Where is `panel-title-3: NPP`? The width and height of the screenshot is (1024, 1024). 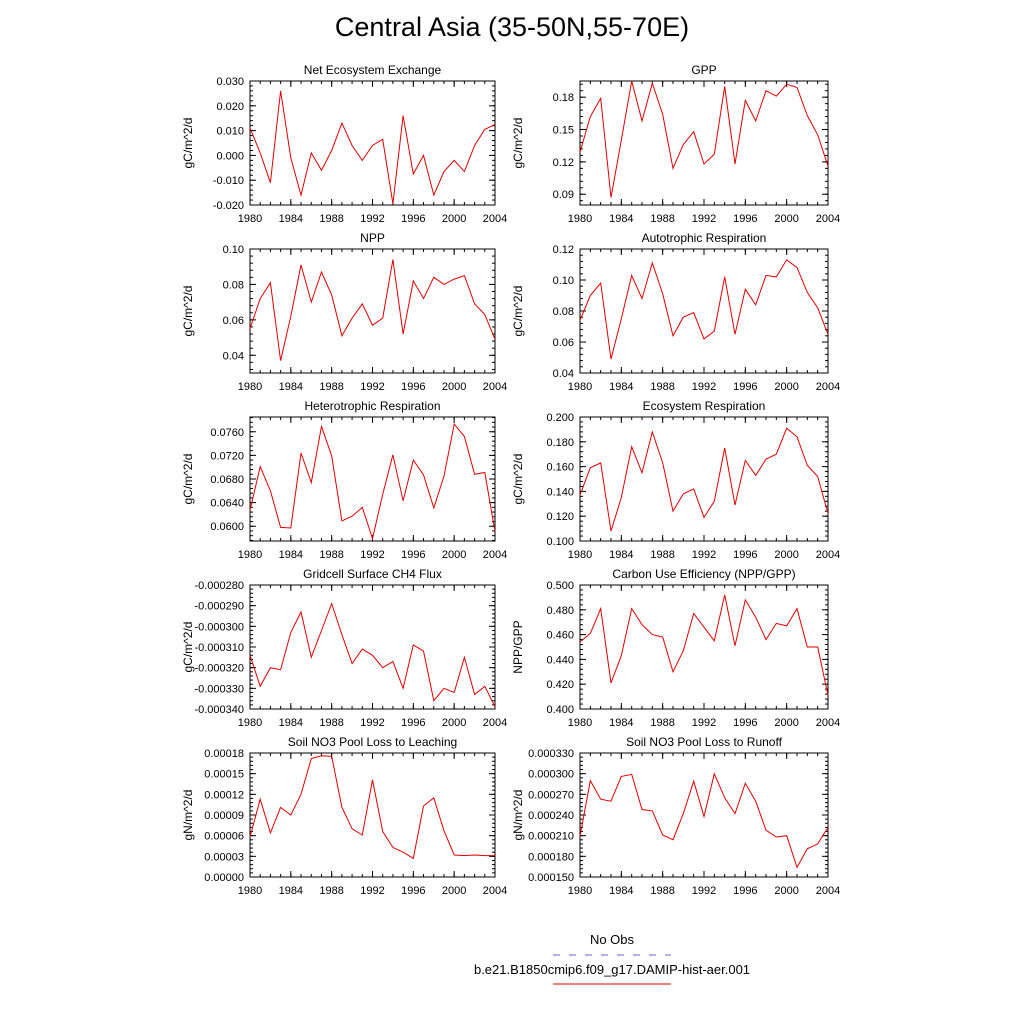 panel-title-3: NPP is located at coordinates (372, 238).